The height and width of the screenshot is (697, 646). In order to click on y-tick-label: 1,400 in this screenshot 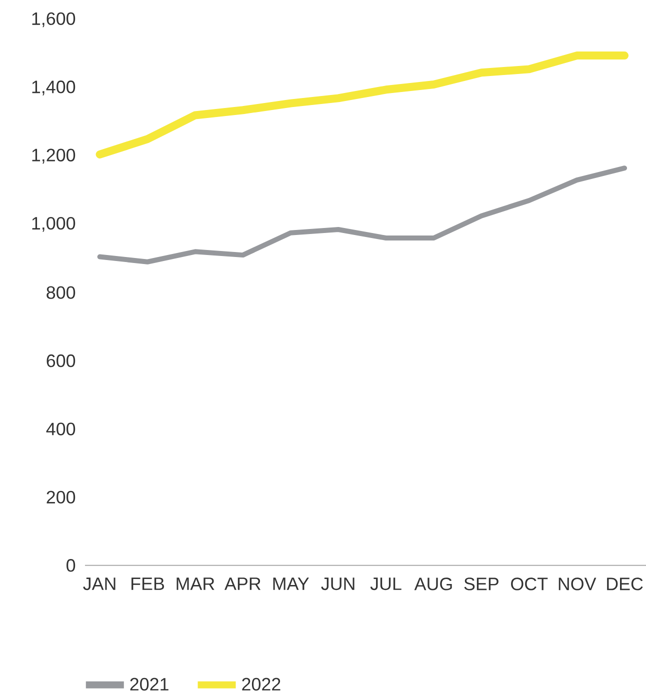, I will do `click(54, 88)`.